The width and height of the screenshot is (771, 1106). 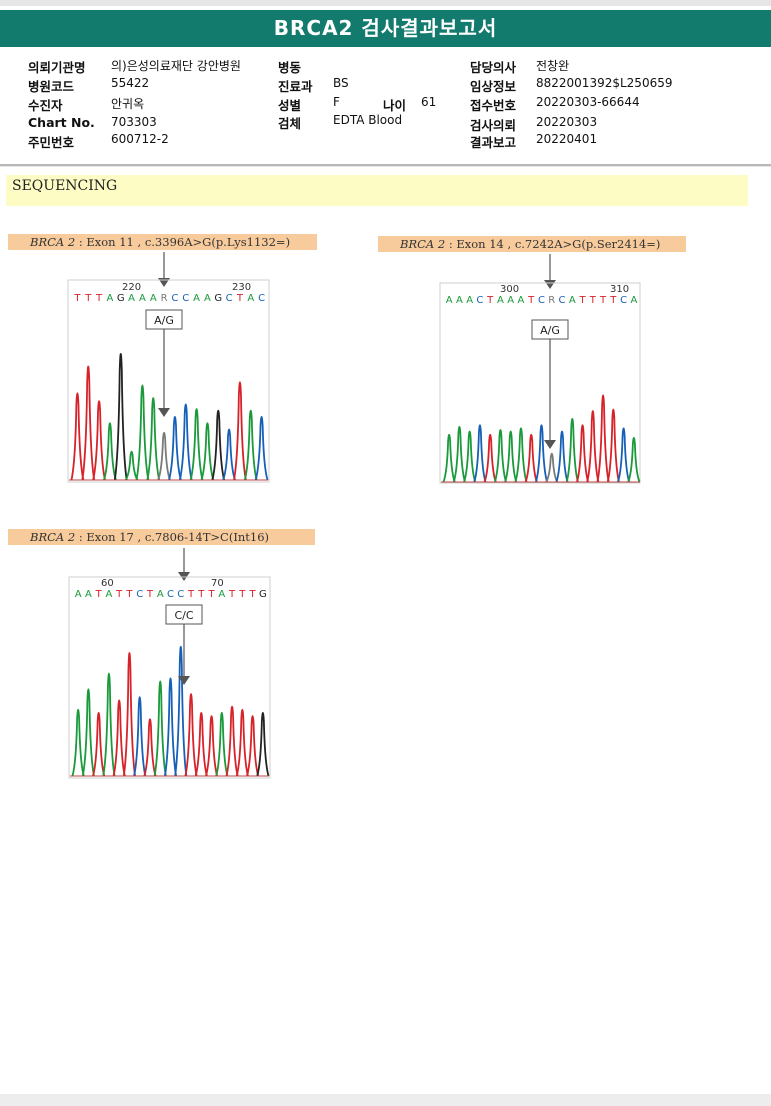 What do you see at coordinates (295, 86) in the screenshot?
I see `department-label: 진료과` at bounding box center [295, 86].